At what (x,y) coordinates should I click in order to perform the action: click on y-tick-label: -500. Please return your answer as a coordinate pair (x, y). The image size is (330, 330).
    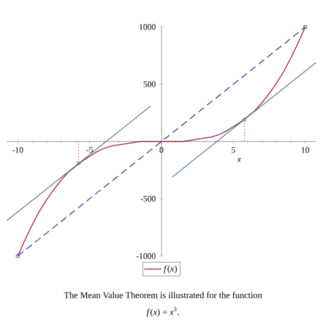
    Looking at the image, I should click on (148, 199).